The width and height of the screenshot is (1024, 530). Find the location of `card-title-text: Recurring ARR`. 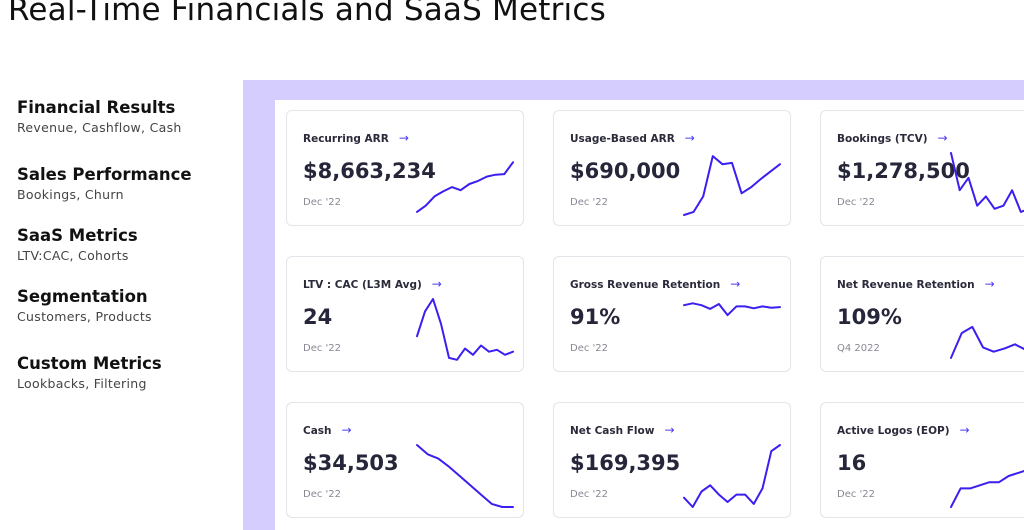

card-title-text: Recurring ARR is located at coordinates (346, 139).